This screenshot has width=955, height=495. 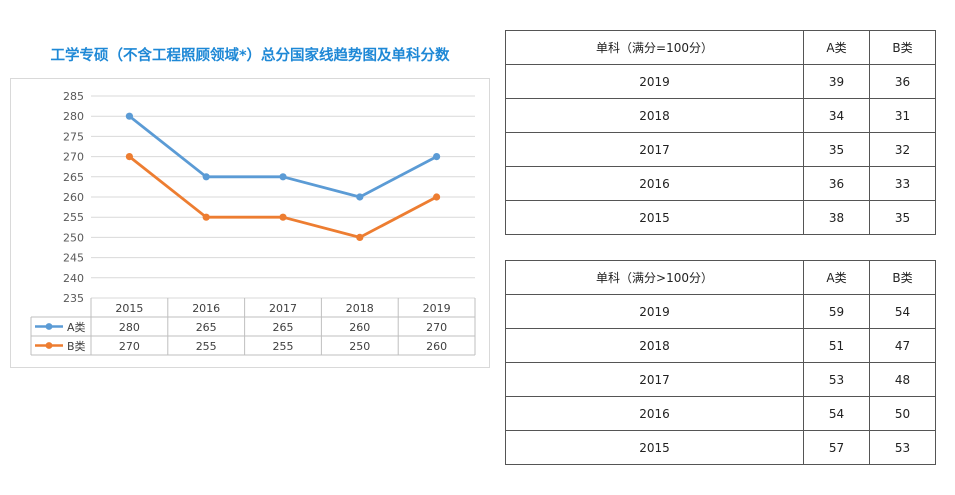 What do you see at coordinates (902, 413) in the screenshot?
I see `b-cell: 50` at bounding box center [902, 413].